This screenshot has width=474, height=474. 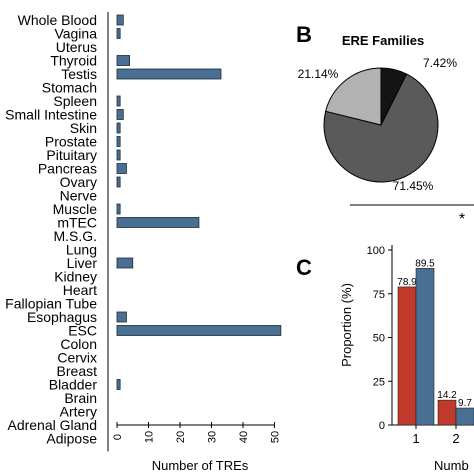 I want to click on x-tick-label: 30, so click(x=213, y=437).